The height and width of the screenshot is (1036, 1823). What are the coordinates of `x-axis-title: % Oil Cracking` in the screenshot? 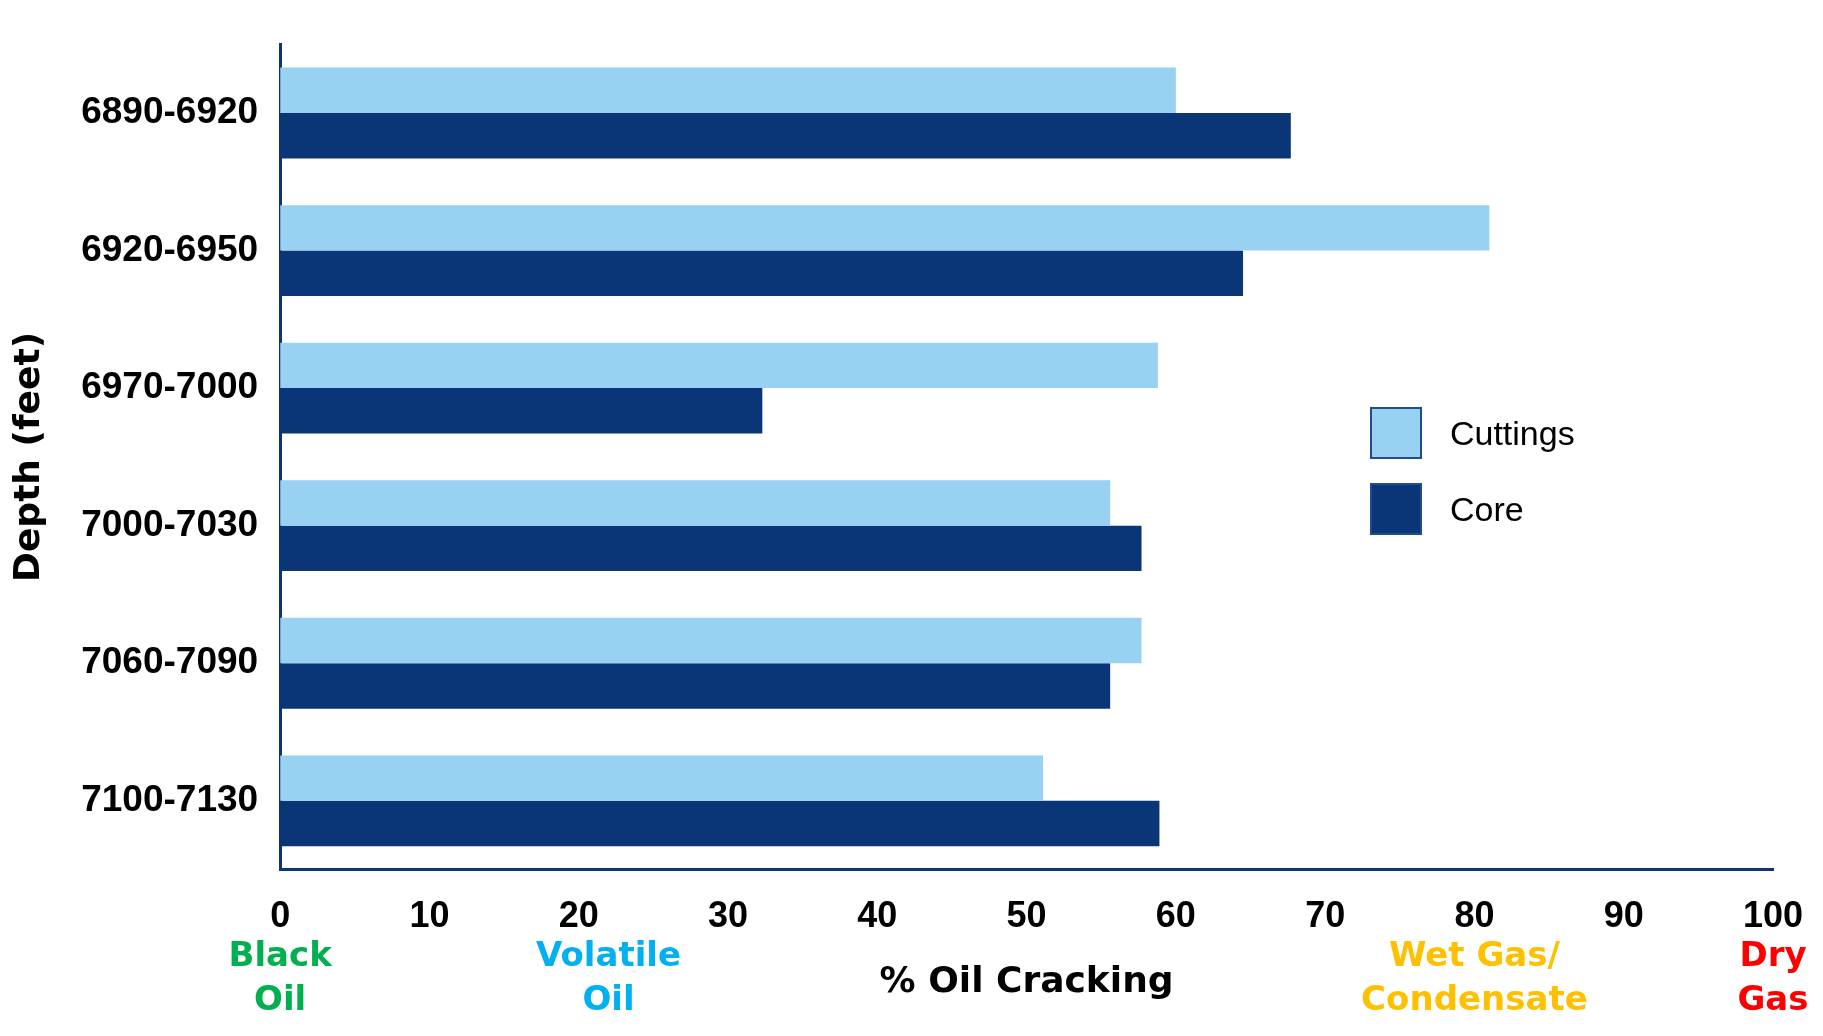 It's located at (1026, 979).